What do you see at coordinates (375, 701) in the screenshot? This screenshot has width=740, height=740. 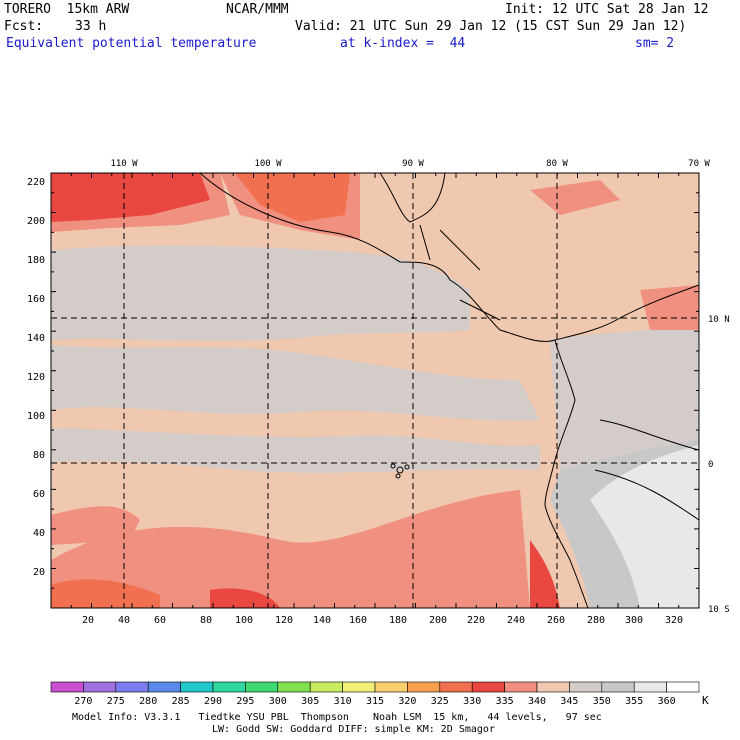 I see `colorbar-label: 315` at bounding box center [375, 701].